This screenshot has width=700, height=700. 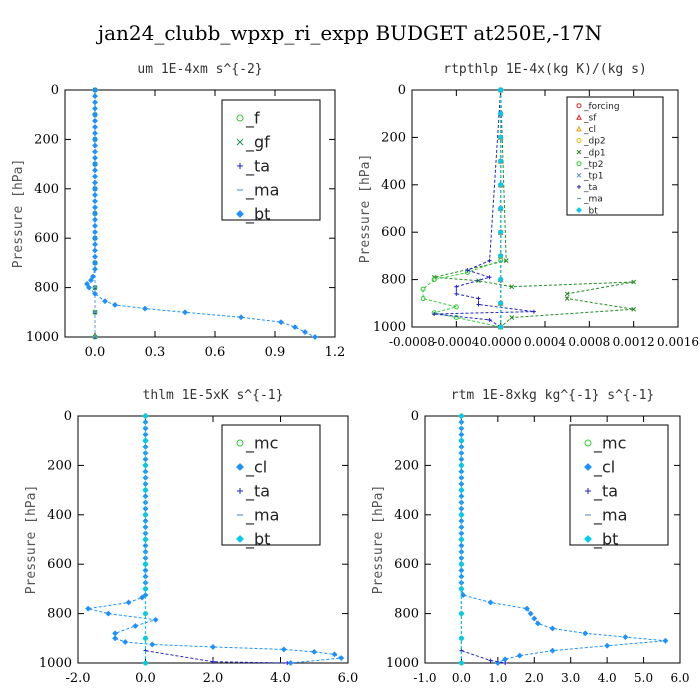 I want to click on x-tick-label: -2.0, so click(x=77, y=678).